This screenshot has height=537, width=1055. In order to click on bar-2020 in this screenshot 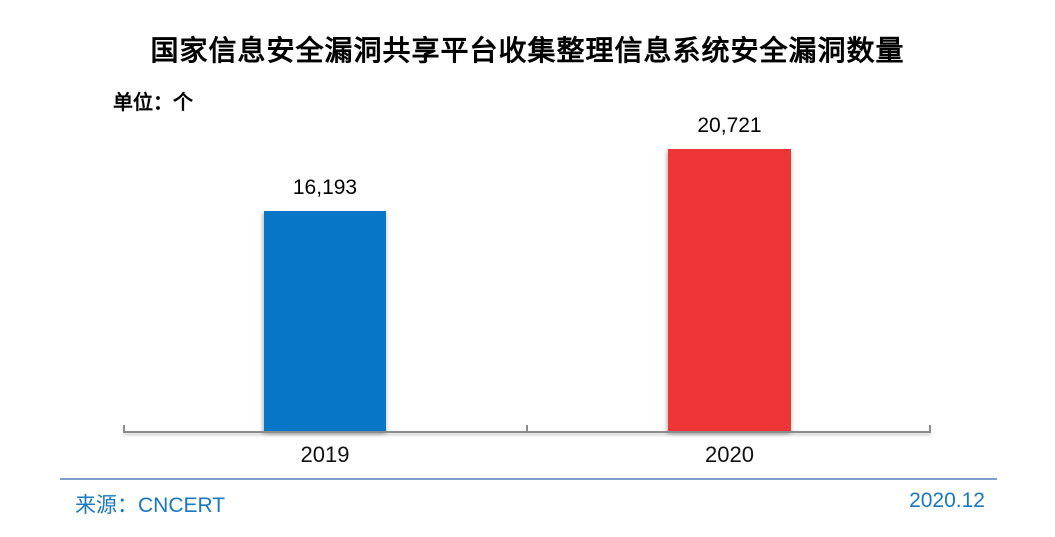, I will do `click(729, 290)`.